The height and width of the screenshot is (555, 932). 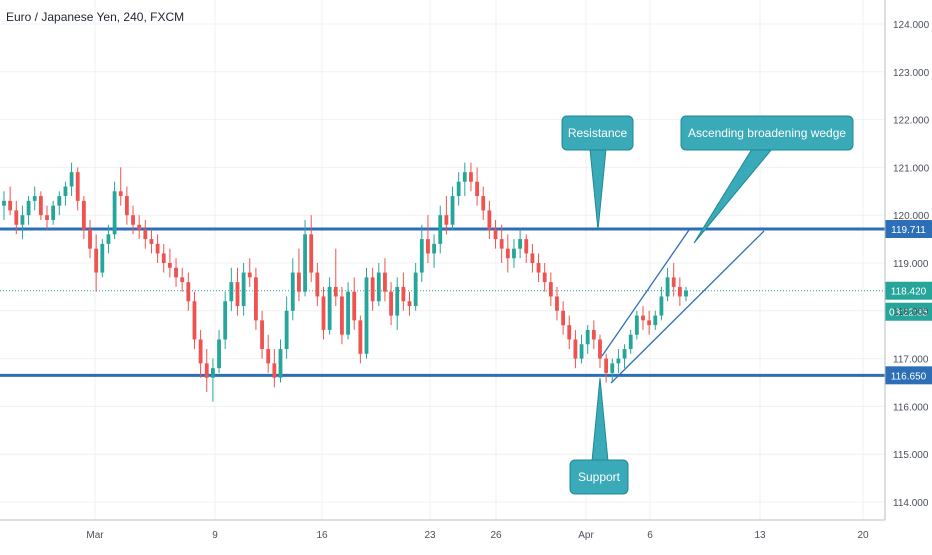 What do you see at coordinates (908, 230) in the screenshot?
I see `resistance-price-label: 119.711` at bounding box center [908, 230].